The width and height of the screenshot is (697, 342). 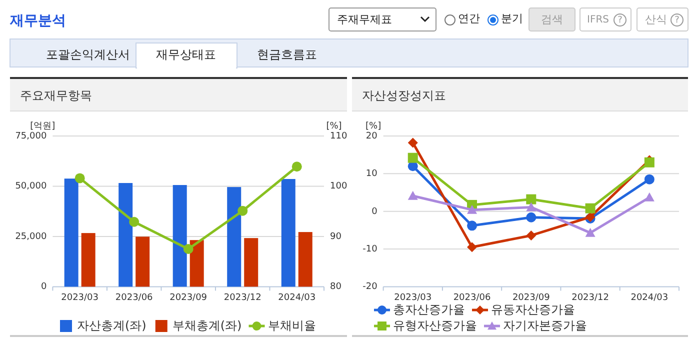 I want to click on legend-label: 유동자산증가율, so click(x=533, y=309).